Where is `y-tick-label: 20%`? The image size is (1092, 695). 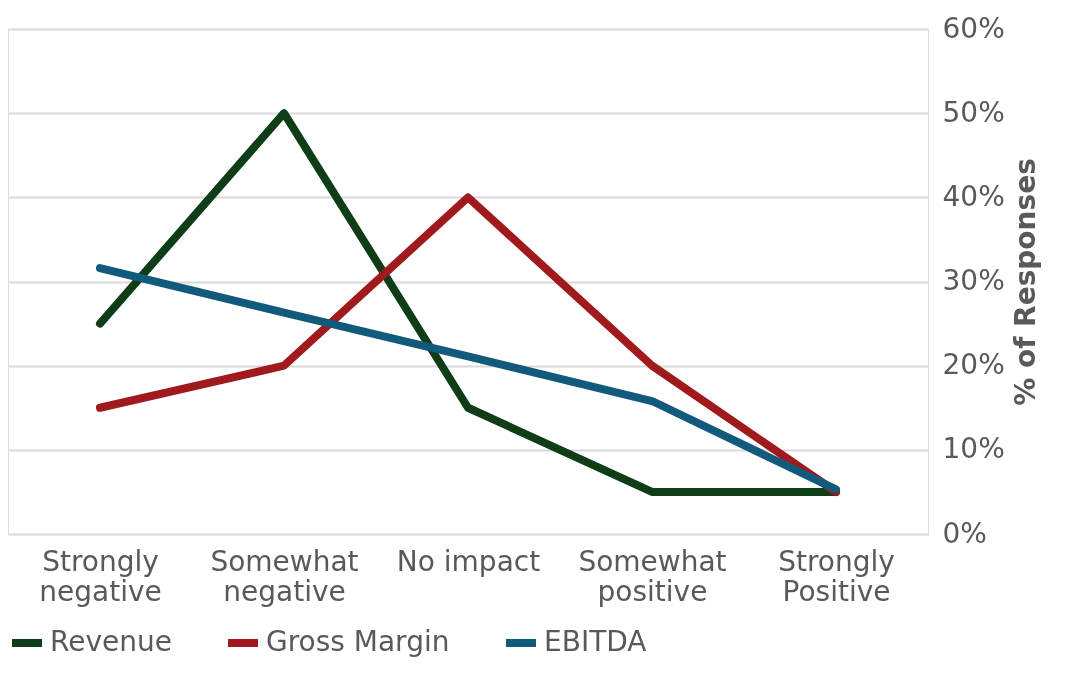
y-tick-label: 20% is located at coordinates (973, 365).